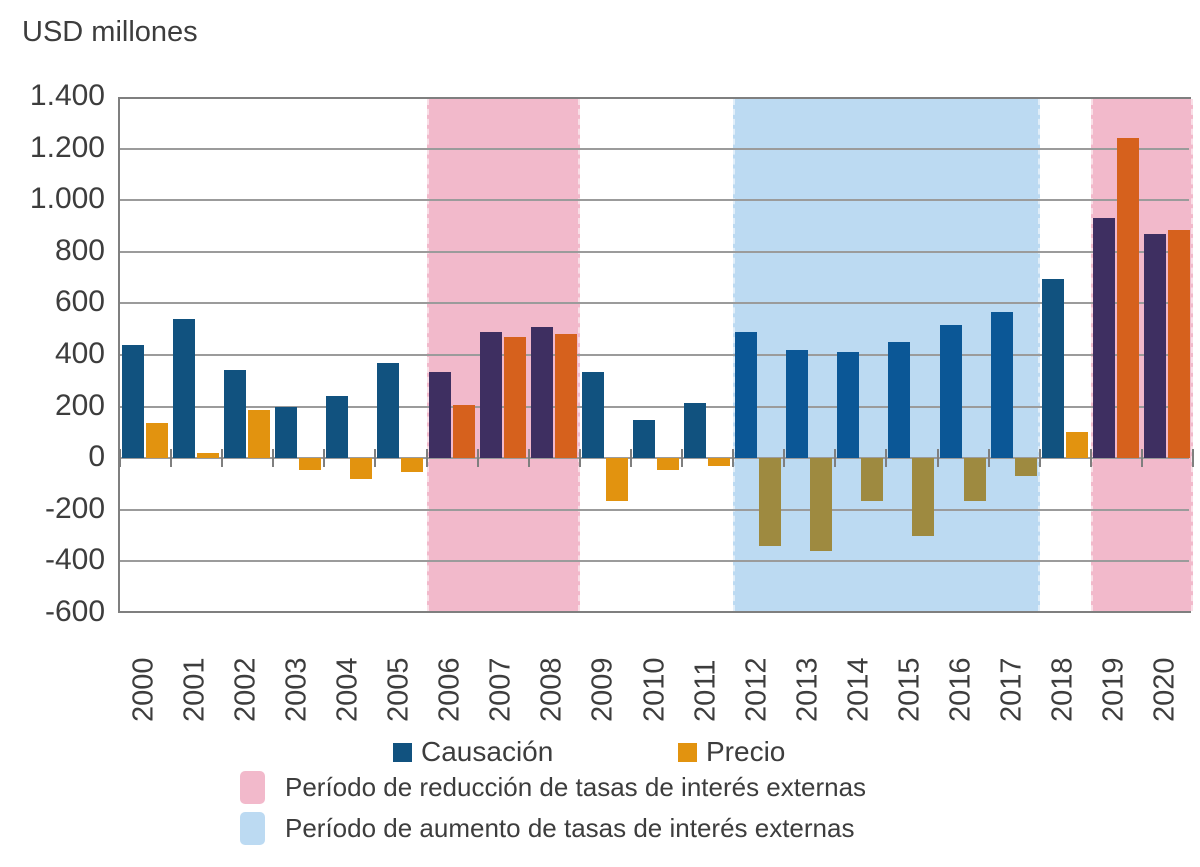 The image size is (1200, 867). I want to click on bar-causacion-2011, so click(695, 430).